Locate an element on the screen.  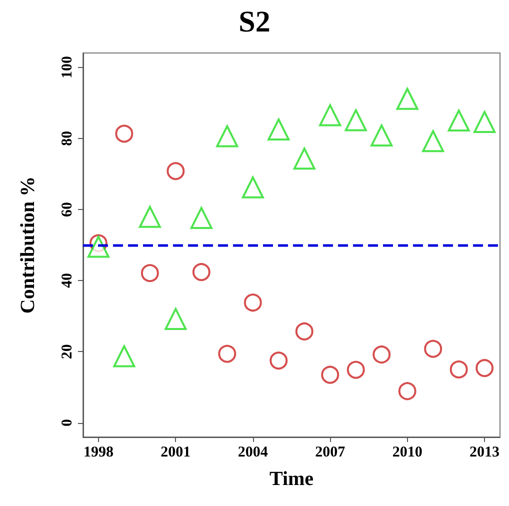
y-tick-label: 80 is located at coordinates (68, 138).